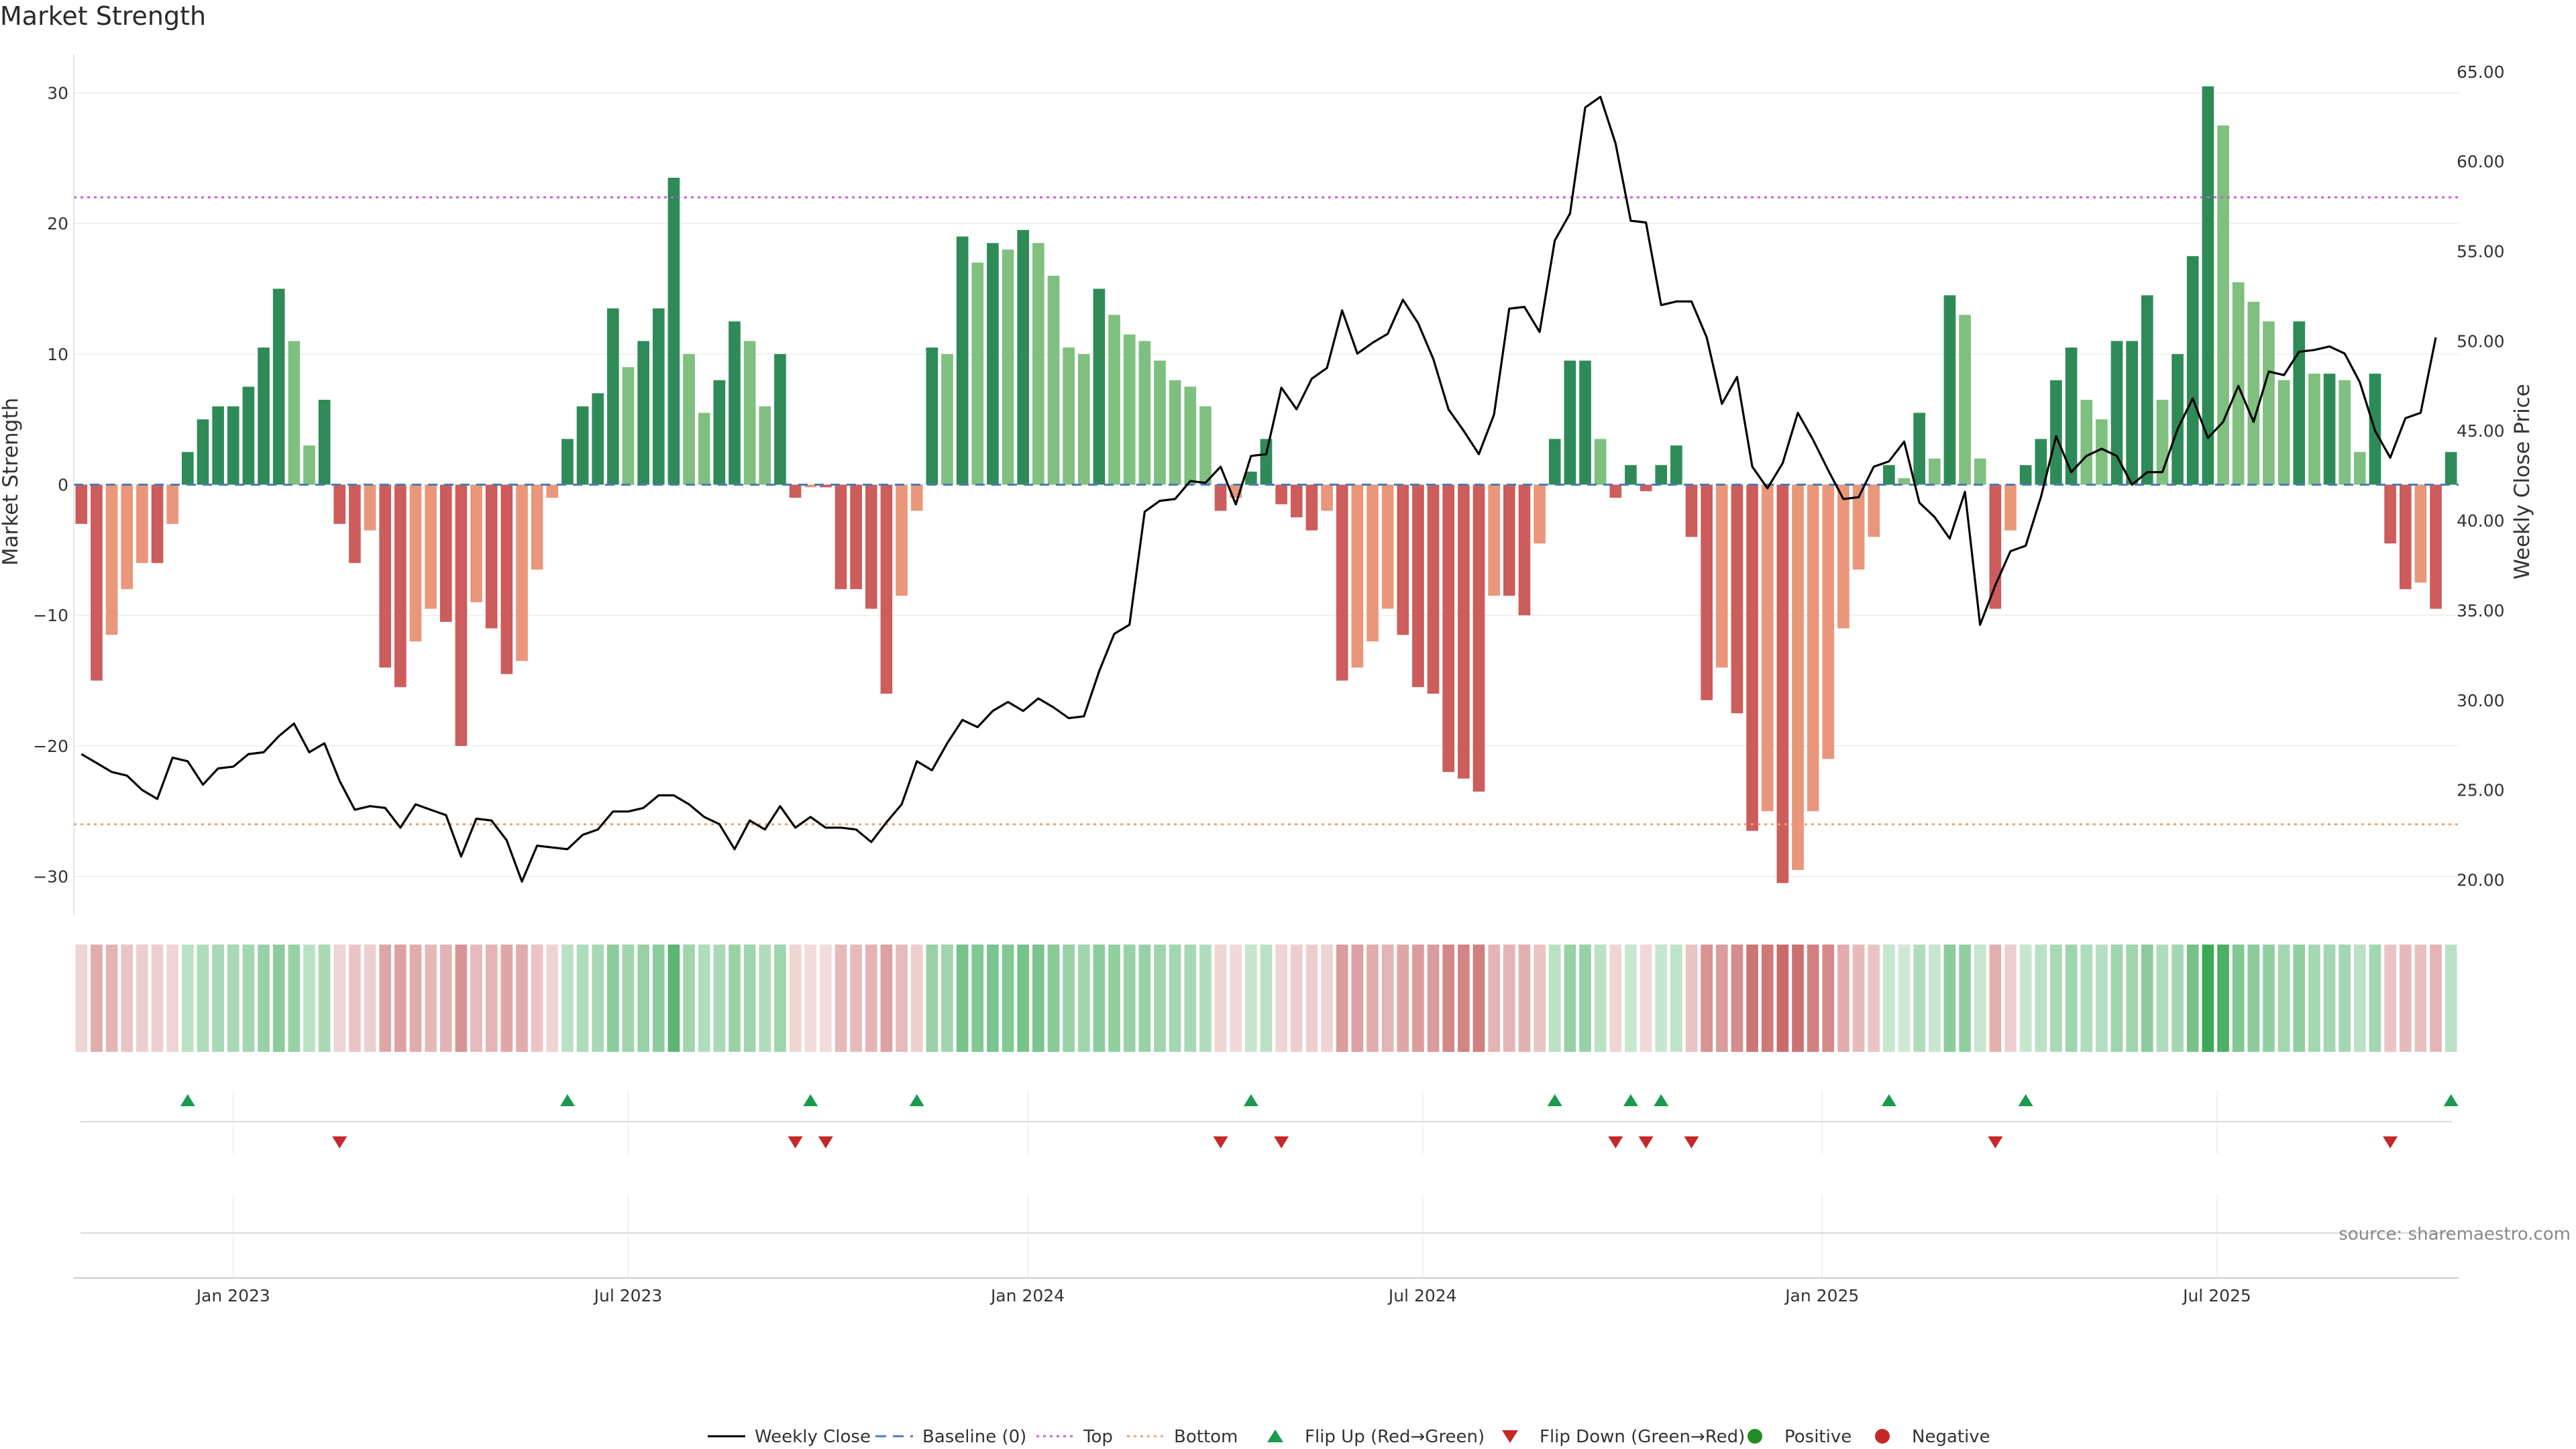 This screenshot has height=1449, width=2576. I want to click on right-tick-label: 30.00, so click(2481, 700).